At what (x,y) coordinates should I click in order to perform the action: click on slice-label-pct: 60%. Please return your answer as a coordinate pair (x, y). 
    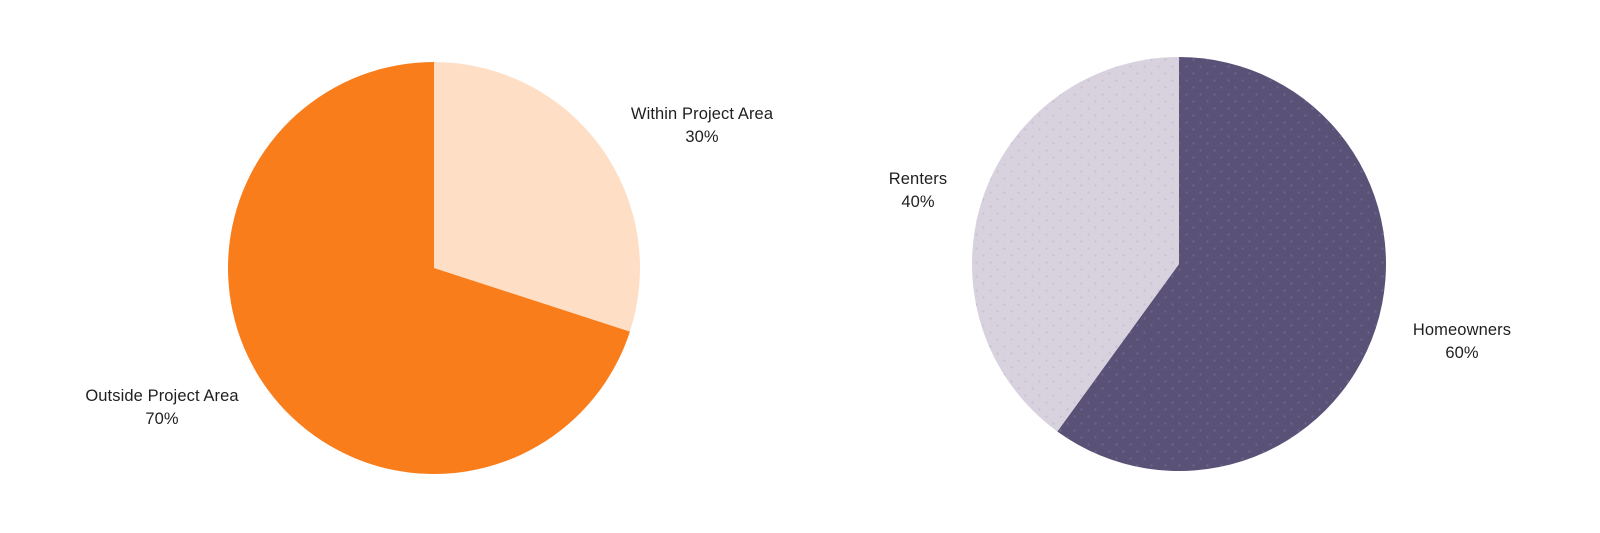
    Looking at the image, I should click on (1462, 353).